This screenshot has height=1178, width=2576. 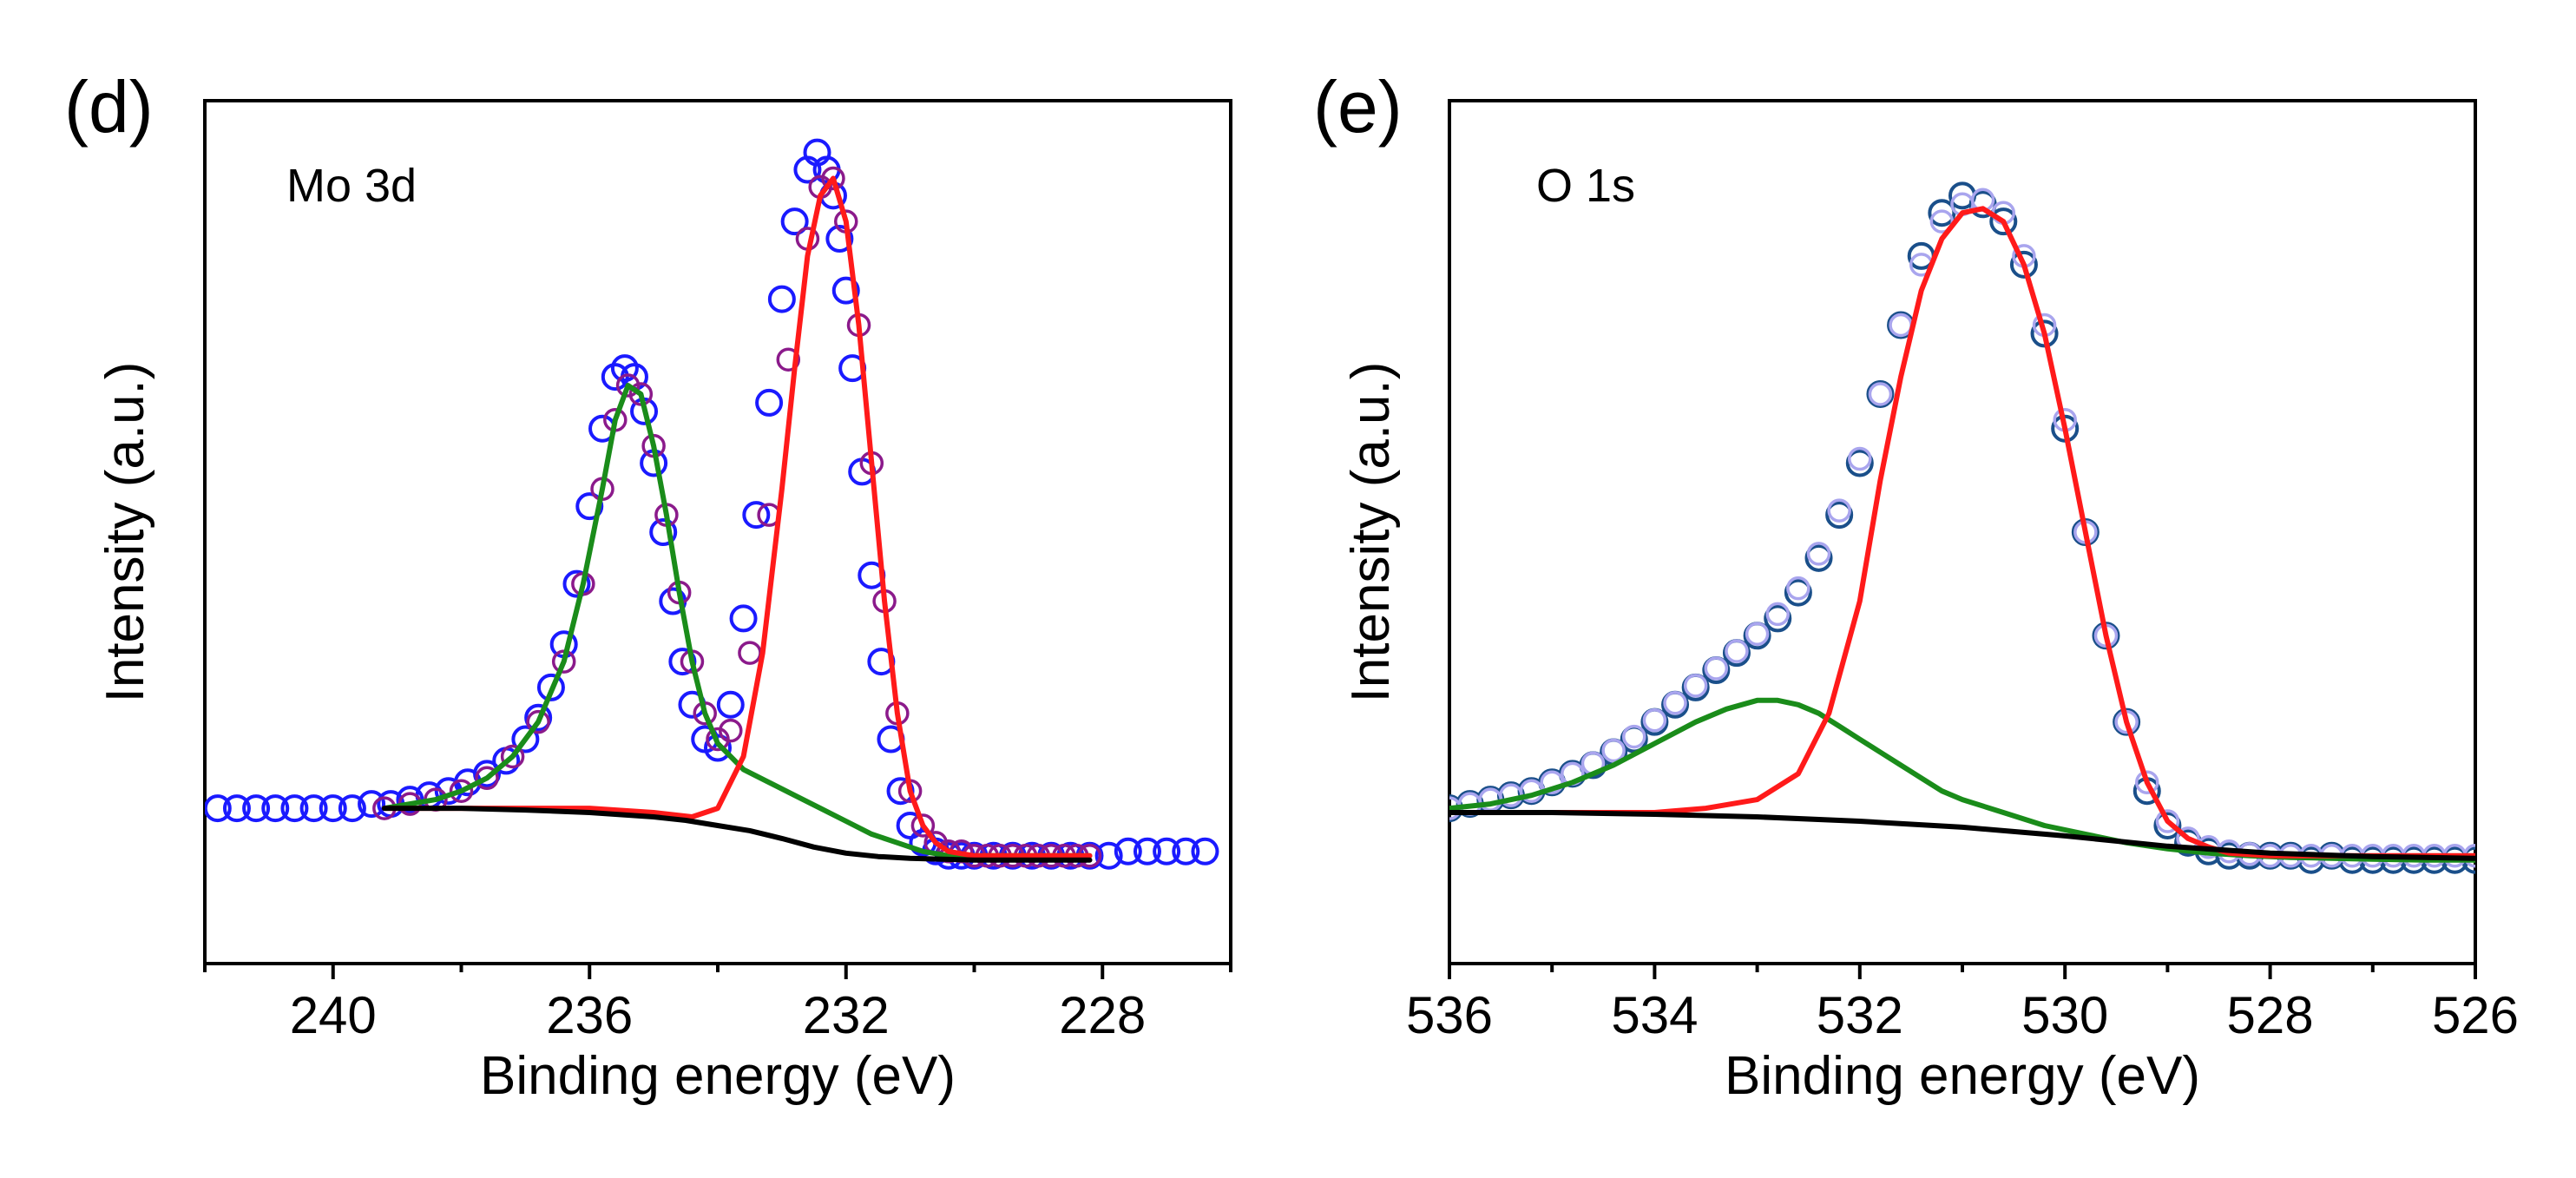 I want to click on chartd-xtick-label-236: 236, so click(x=590, y=1015).